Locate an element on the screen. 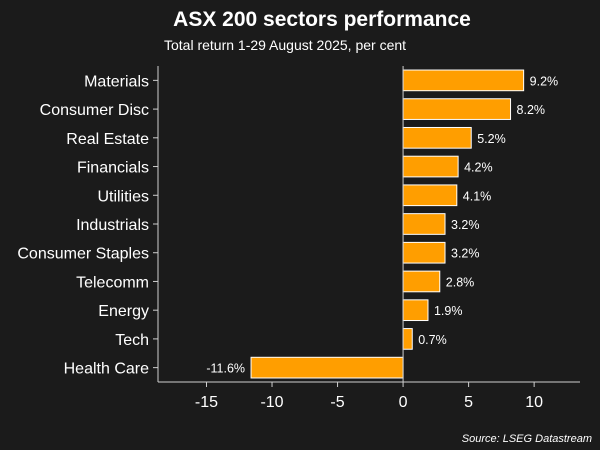  category-label: Real Estate is located at coordinates (107, 139).